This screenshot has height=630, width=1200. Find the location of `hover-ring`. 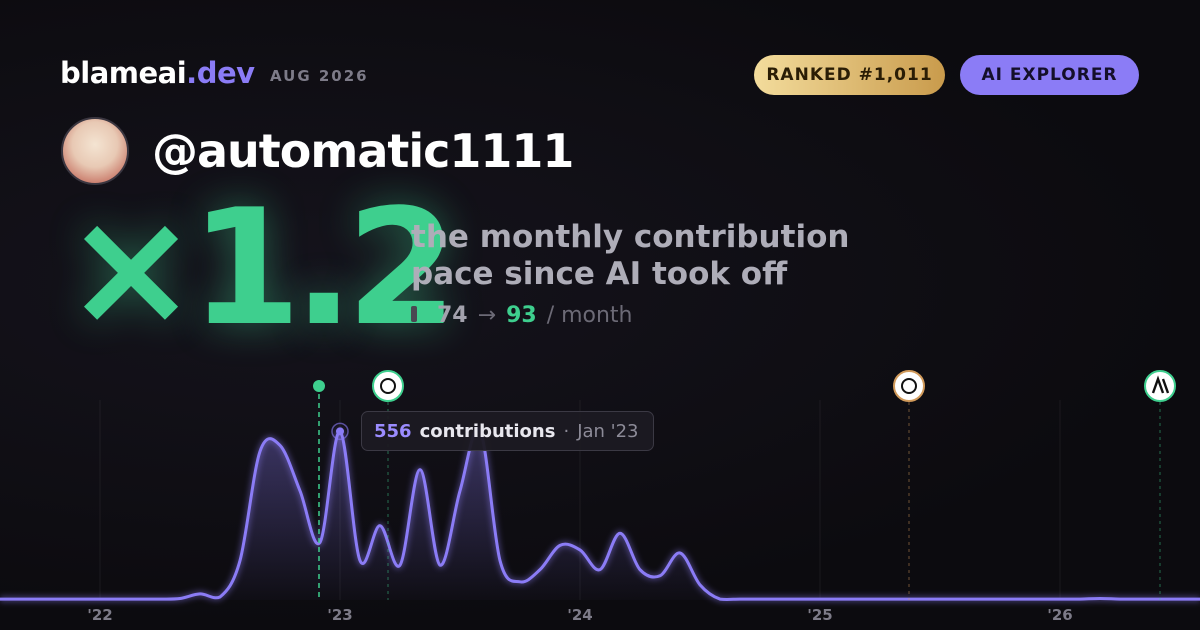

hover-ring is located at coordinates (340, 431).